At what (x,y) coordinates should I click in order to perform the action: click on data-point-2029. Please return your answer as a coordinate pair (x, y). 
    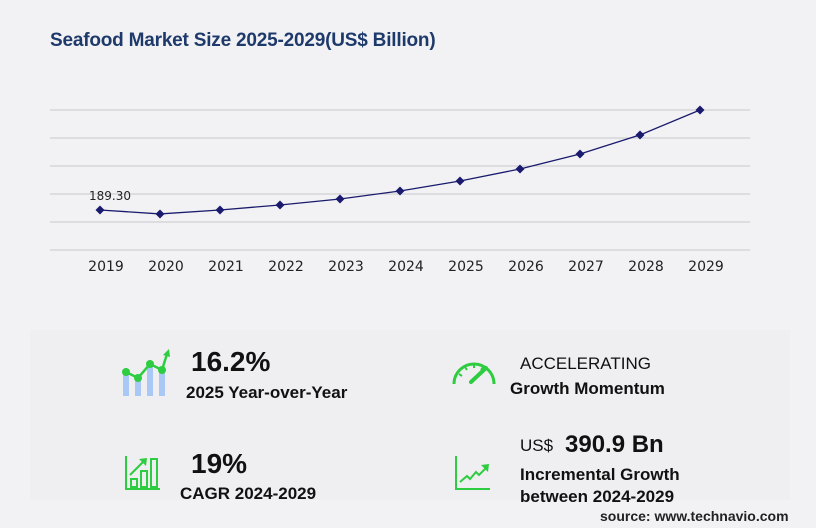
    Looking at the image, I should click on (700, 110).